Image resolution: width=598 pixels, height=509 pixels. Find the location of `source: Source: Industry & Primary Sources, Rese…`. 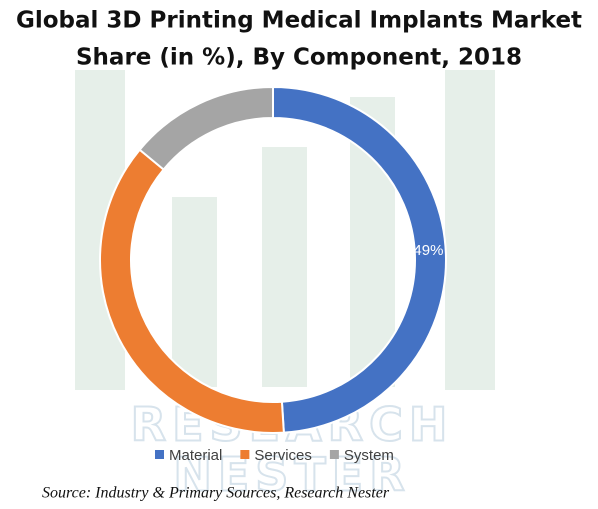

source: Source: Industry & Primary Sources, Rese… is located at coordinates (216, 493).